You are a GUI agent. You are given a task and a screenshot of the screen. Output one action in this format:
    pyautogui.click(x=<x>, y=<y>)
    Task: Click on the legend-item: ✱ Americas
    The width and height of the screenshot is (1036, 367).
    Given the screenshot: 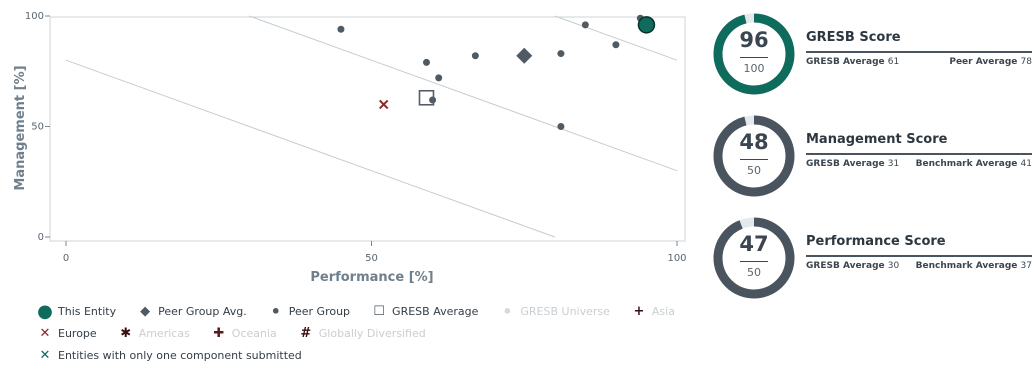 What is the action you would take?
    pyautogui.click(x=153, y=333)
    